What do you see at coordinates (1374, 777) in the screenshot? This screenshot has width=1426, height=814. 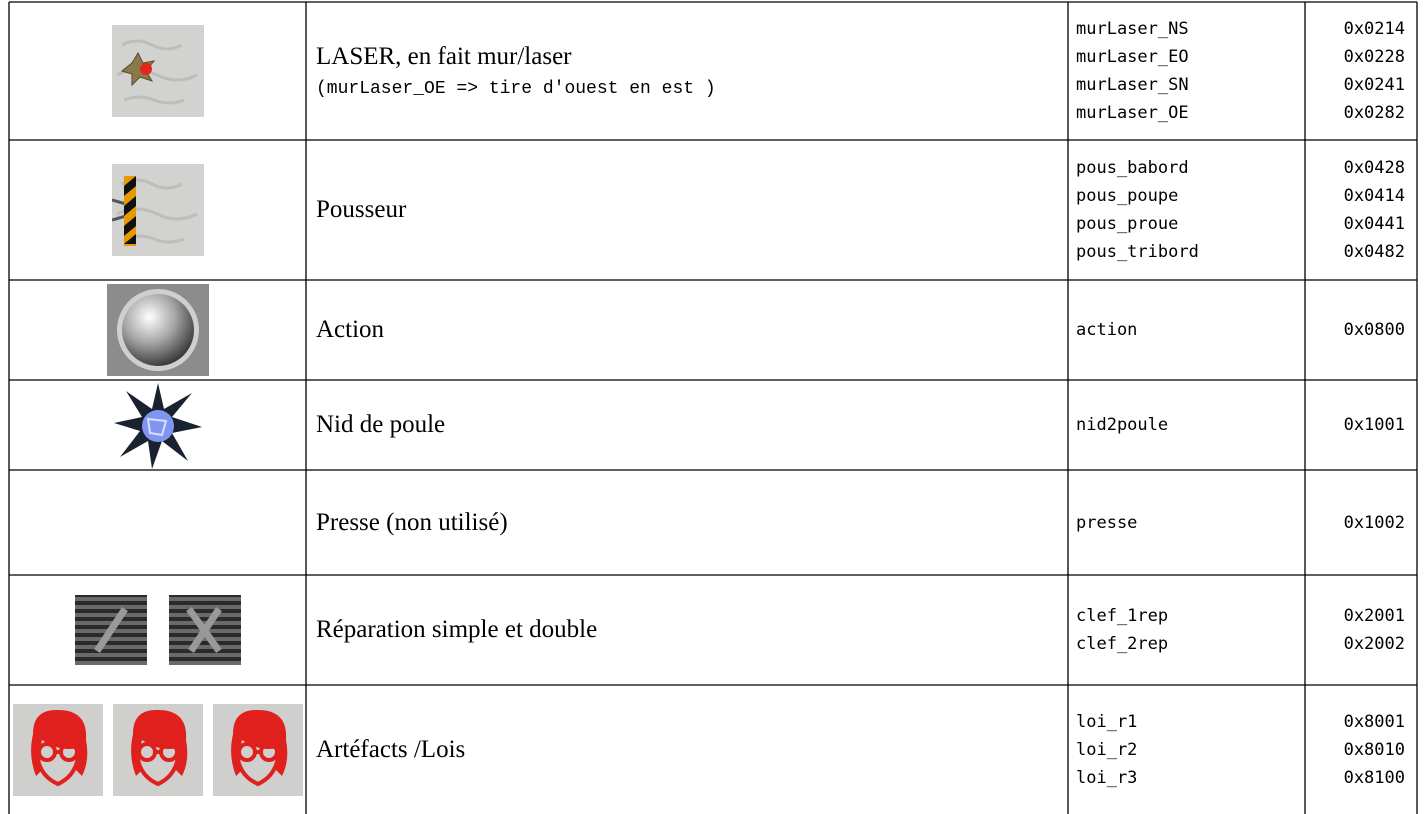 I see `code: 0x8100` at bounding box center [1374, 777].